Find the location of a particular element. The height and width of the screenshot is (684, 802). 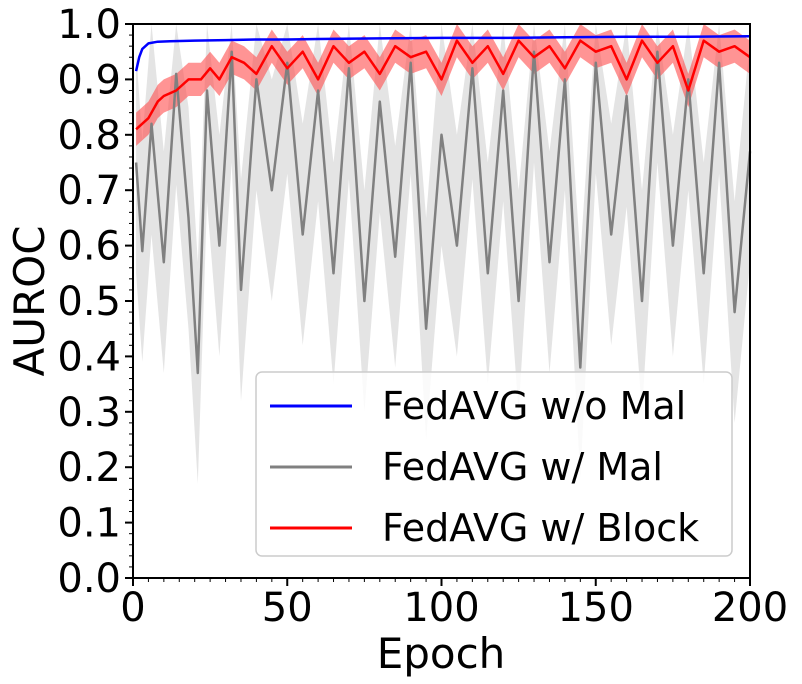

band-fedavg-w-block is located at coordinates (443, 85).